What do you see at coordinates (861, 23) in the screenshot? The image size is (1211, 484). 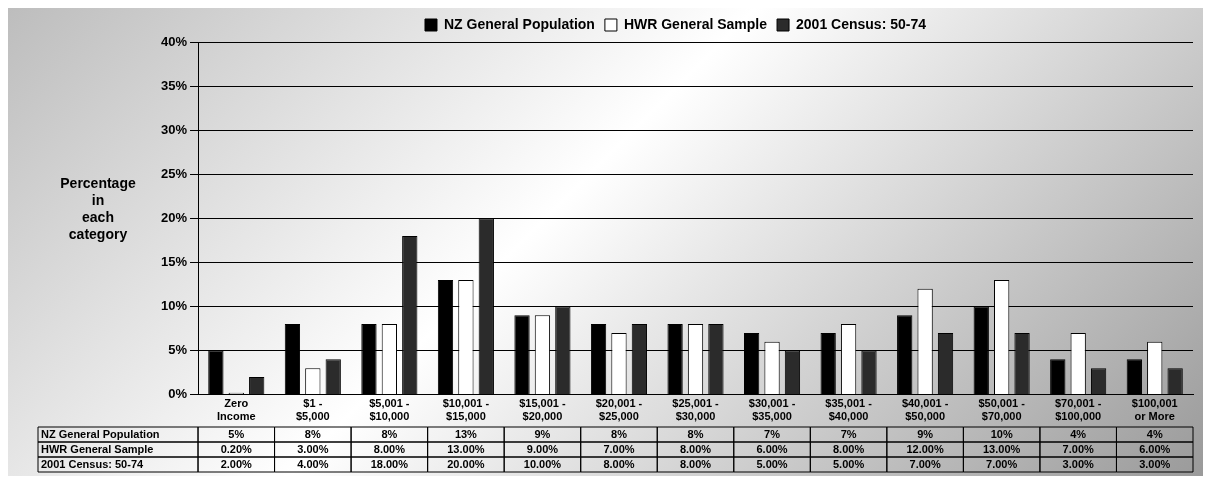 I see `legend-label: 2001 Census: 50-74` at bounding box center [861, 23].